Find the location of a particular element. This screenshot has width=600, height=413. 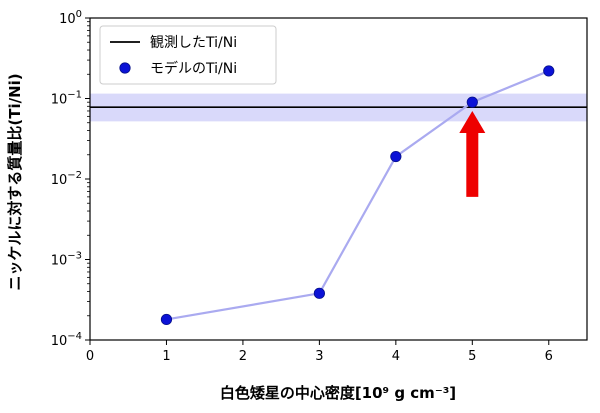

y-tick-label: 10⁻¹ is located at coordinates (66, 99).